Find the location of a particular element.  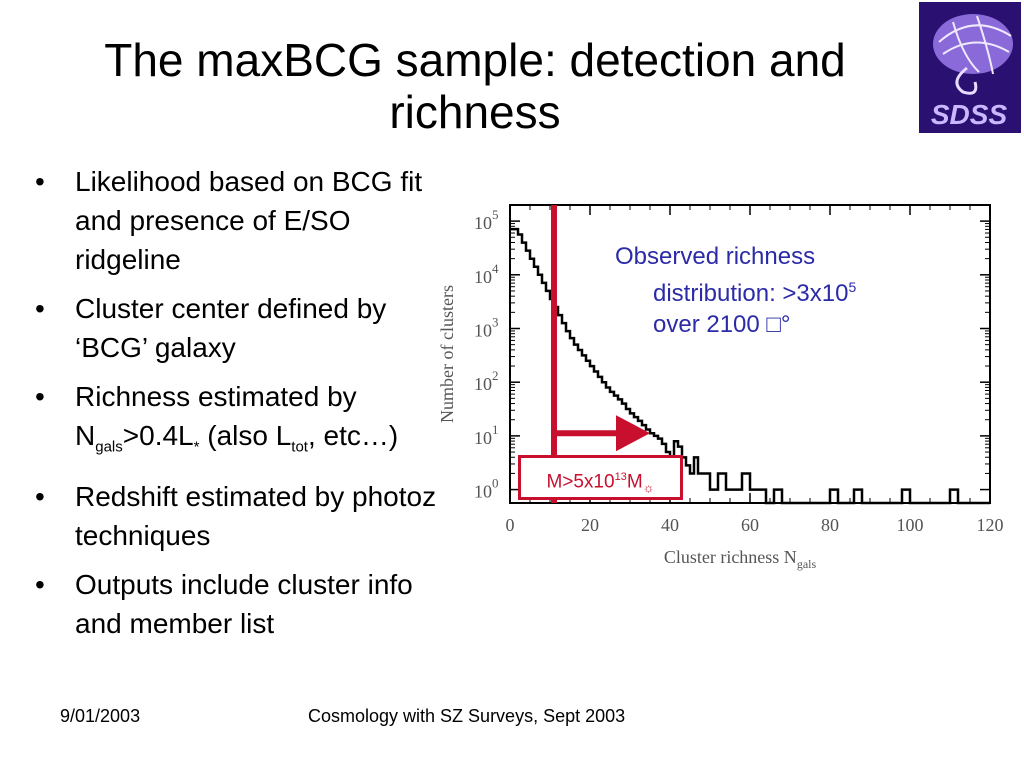

mass-cut-arrow-head is located at coordinates (633, 433).